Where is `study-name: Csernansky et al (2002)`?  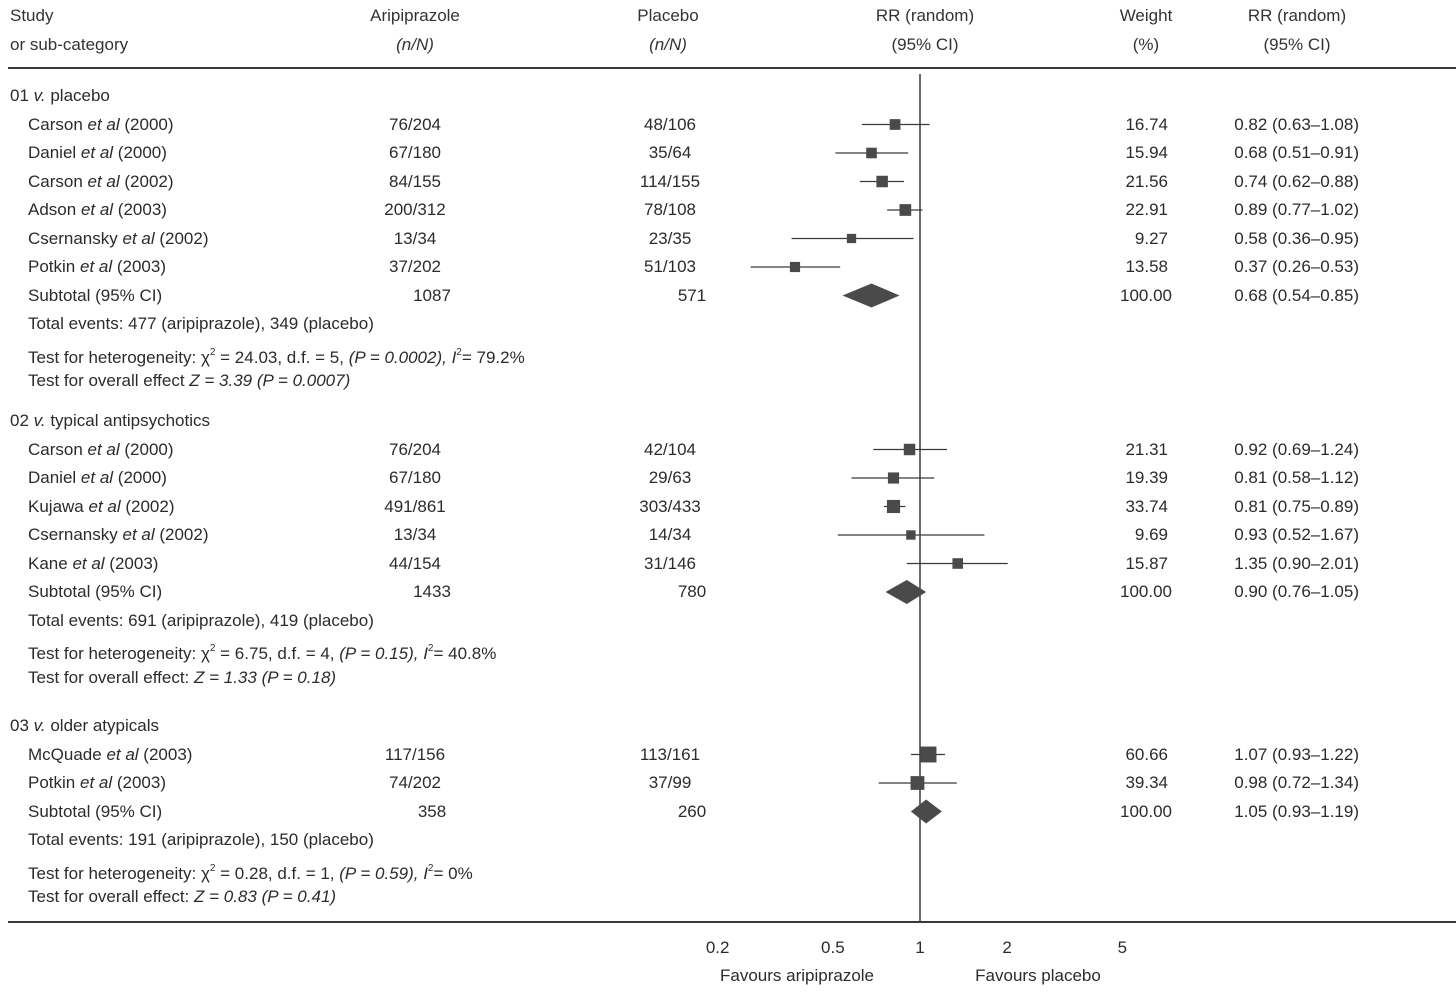 study-name: Csernansky et al (2002) is located at coordinates (118, 535).